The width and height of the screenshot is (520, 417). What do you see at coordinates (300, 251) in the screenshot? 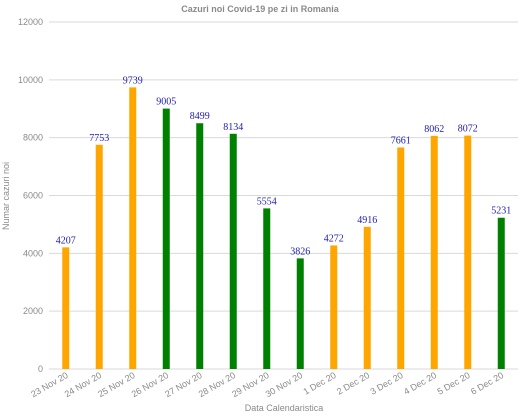
I see `data-label: 3826` at bounding box center [300, 251].